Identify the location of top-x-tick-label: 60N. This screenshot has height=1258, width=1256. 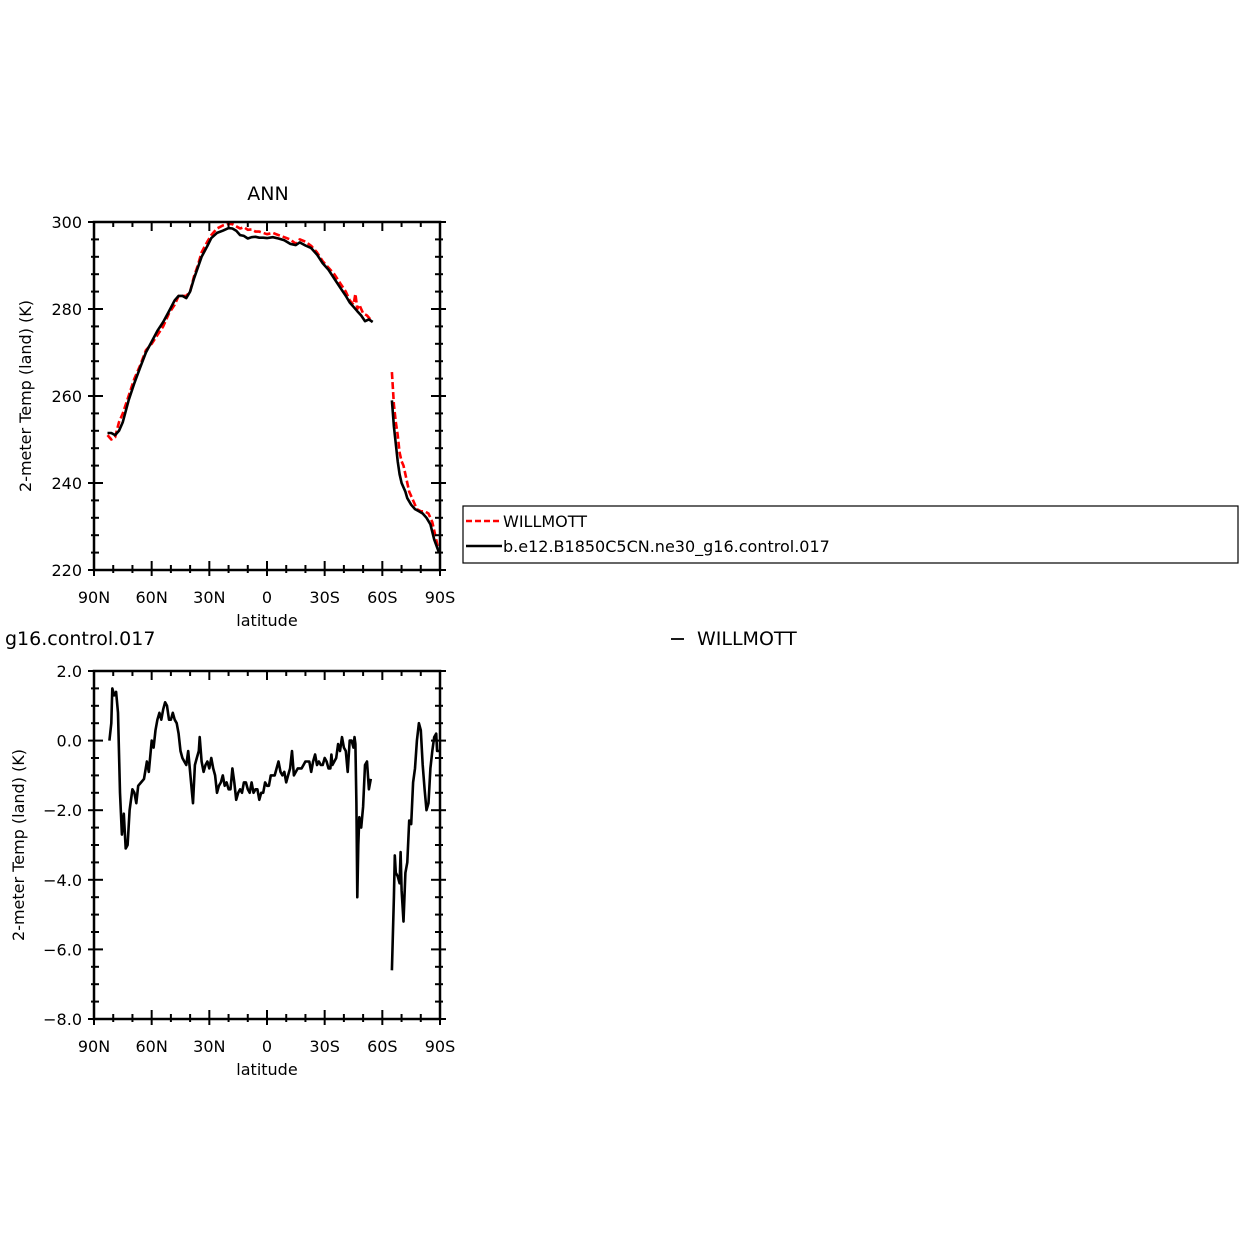
(152, 597).